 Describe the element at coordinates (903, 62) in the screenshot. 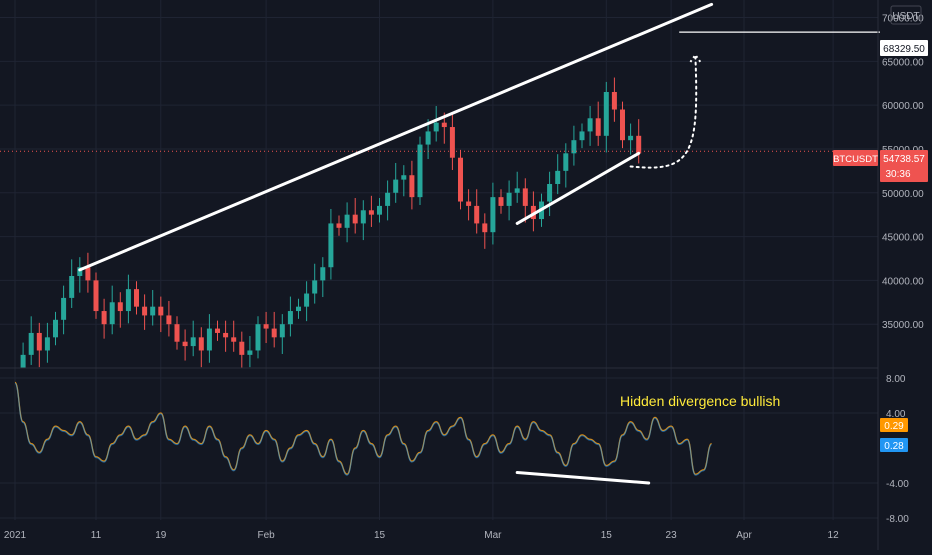

I see `price-tick-label: 65000.00` at that location.